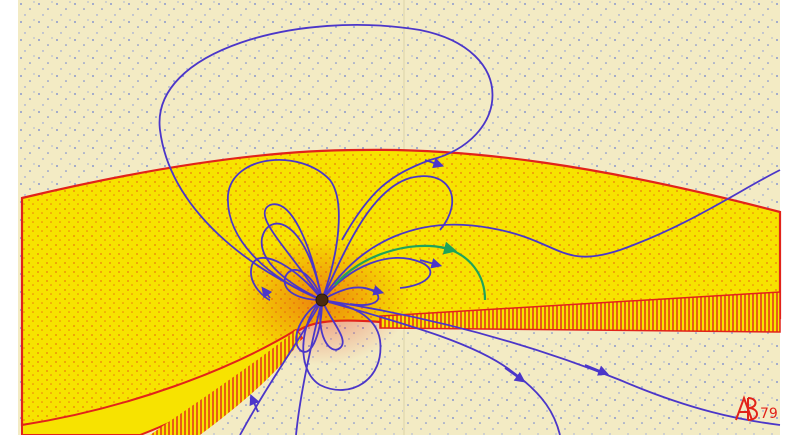 This screenshot has width=798, height=435. Describe the element at coordinates (376, 279) in the screenshot. I see `field-line-loop-inner-right` at that location.